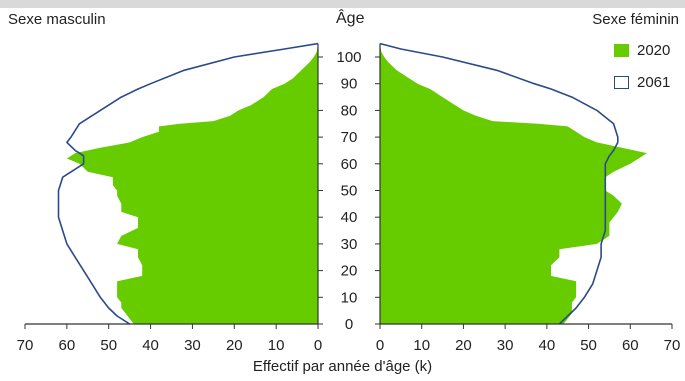 The image size is (685, 381). Describe the element at coordinates (234, 345) in the screenshot. I see `male-x-tick-label: 20` at that location.